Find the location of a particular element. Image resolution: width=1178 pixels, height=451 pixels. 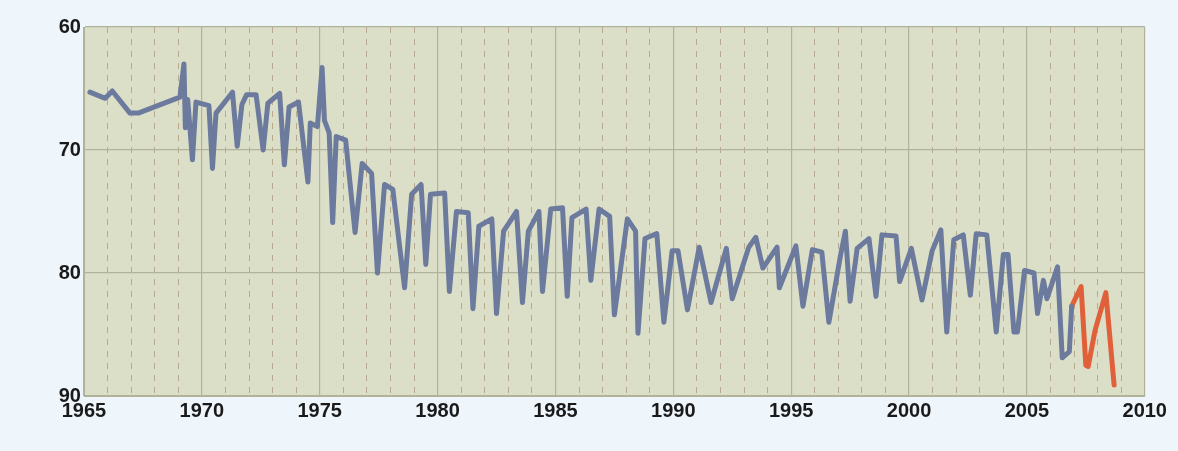

y-tick-label: 60 is located at coordinates (69, 25).